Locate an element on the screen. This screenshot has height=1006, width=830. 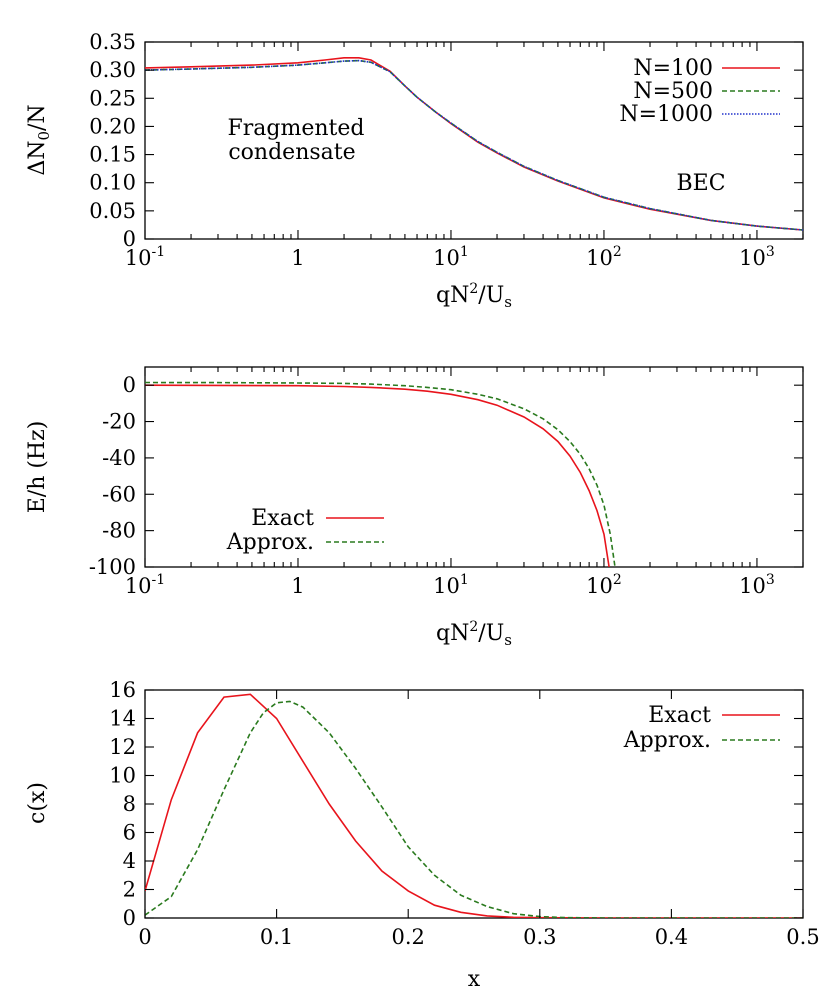
series-line-exact is located at coordinates (377, 475).